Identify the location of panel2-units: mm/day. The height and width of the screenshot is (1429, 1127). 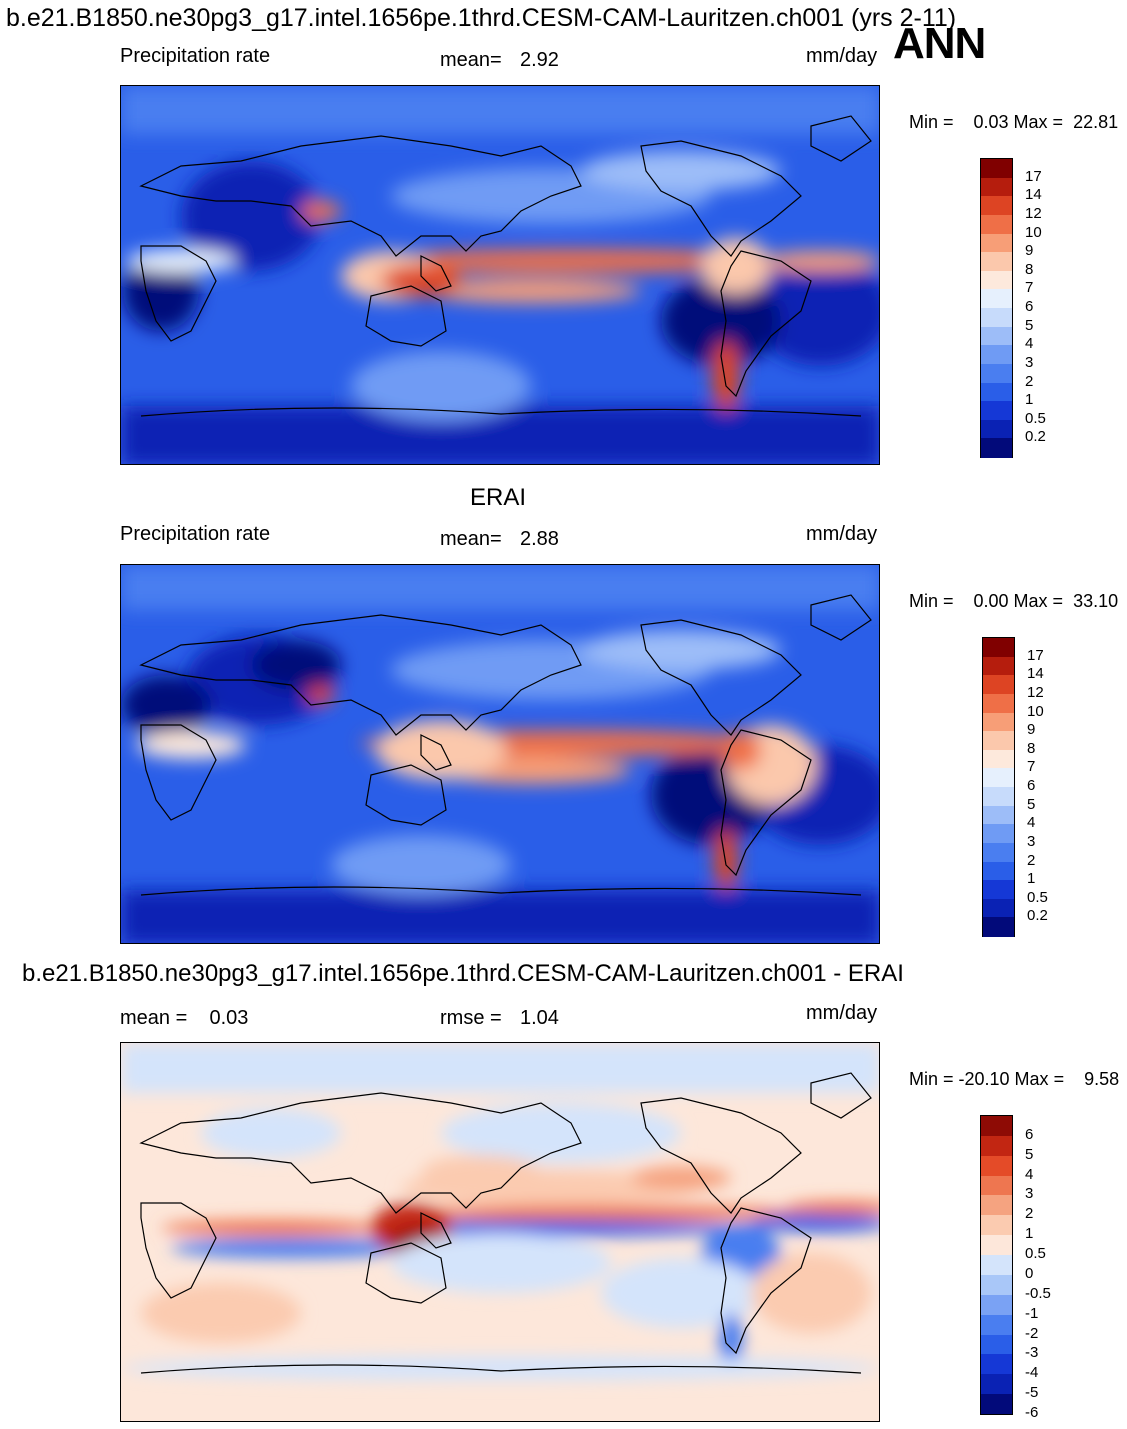
(842, 534).